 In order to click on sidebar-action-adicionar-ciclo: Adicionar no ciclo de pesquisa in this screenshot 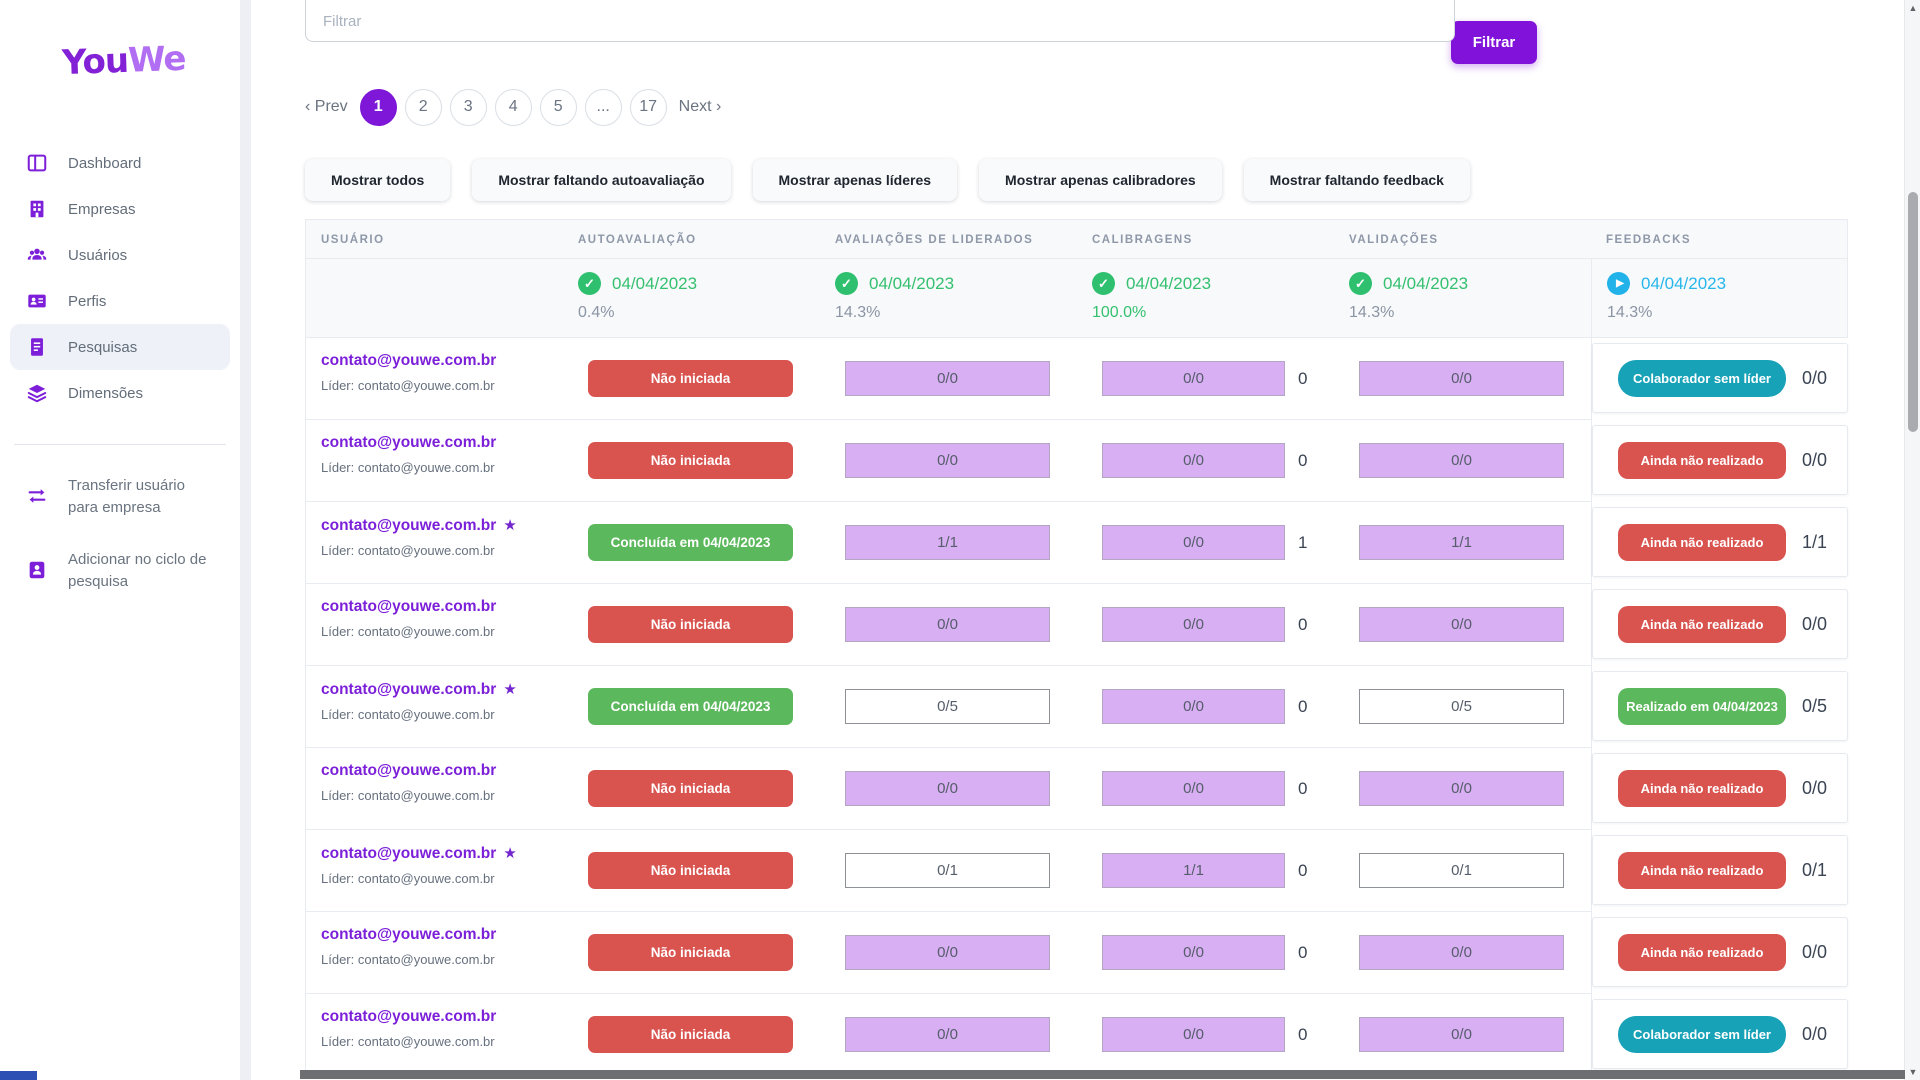, I will do `click(120, 571)`.